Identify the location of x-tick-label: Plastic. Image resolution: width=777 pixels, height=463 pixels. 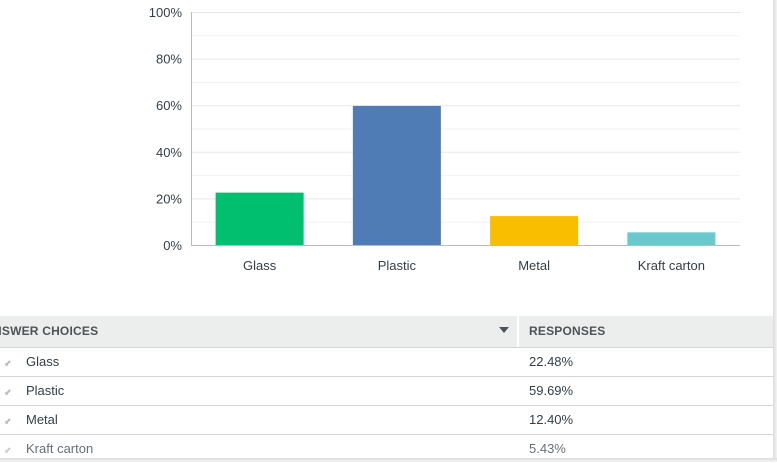
(397, 265).